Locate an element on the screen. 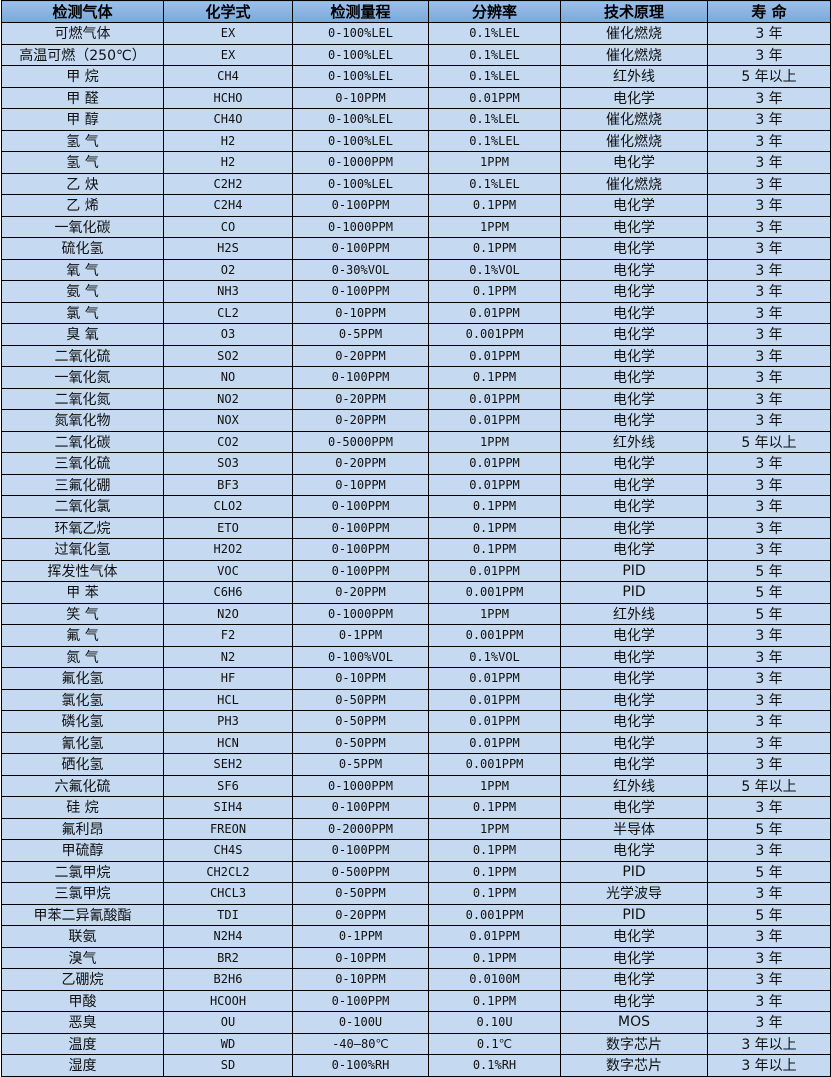  cell-formula: H2S is located at coordinates (228, 248).